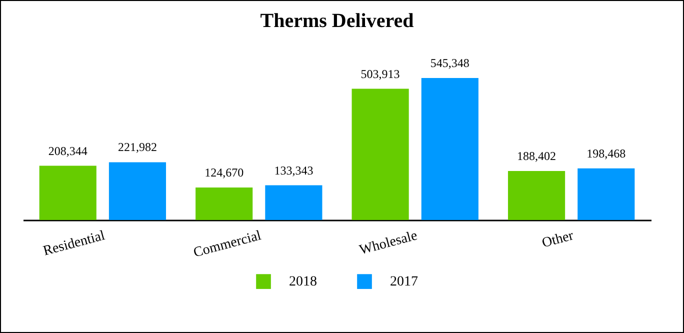  I want to click on data-label: 133,343, so click(294, 170).